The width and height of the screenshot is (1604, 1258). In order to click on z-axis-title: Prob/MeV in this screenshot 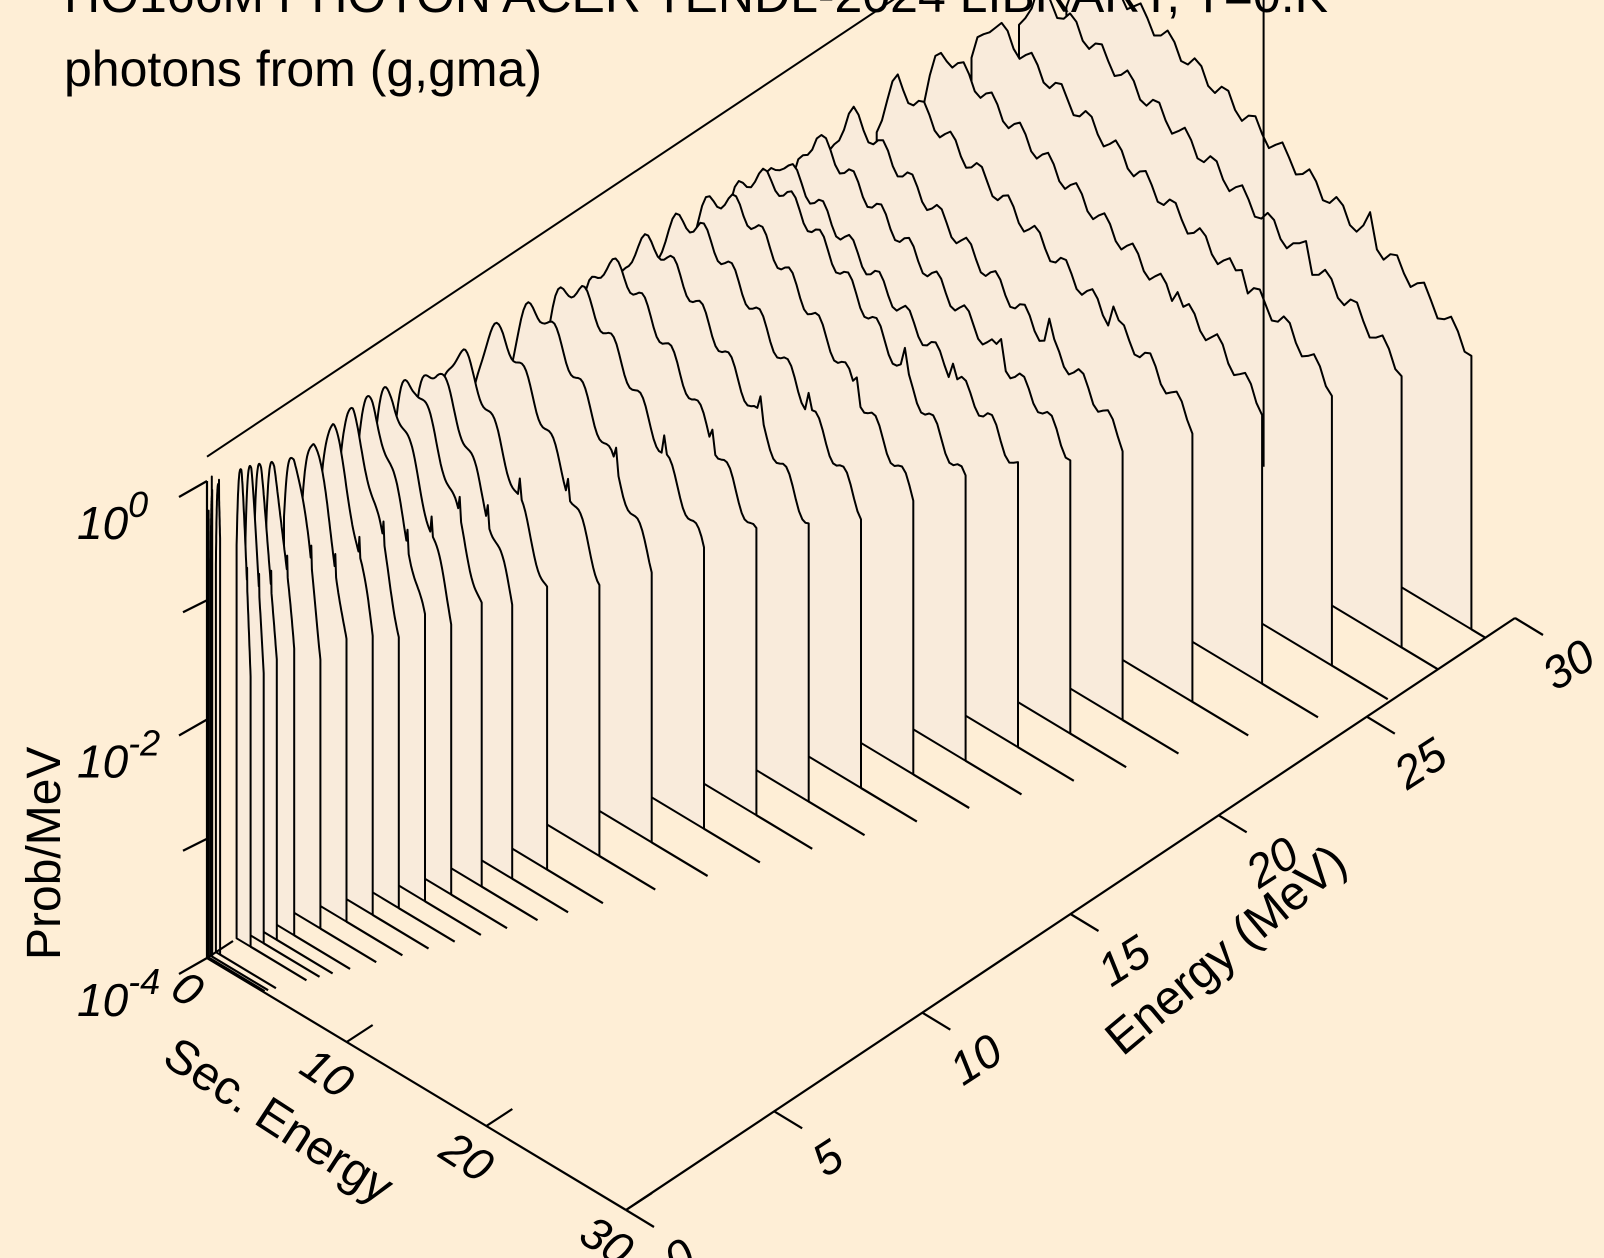, I will do `click(44, 853)`.